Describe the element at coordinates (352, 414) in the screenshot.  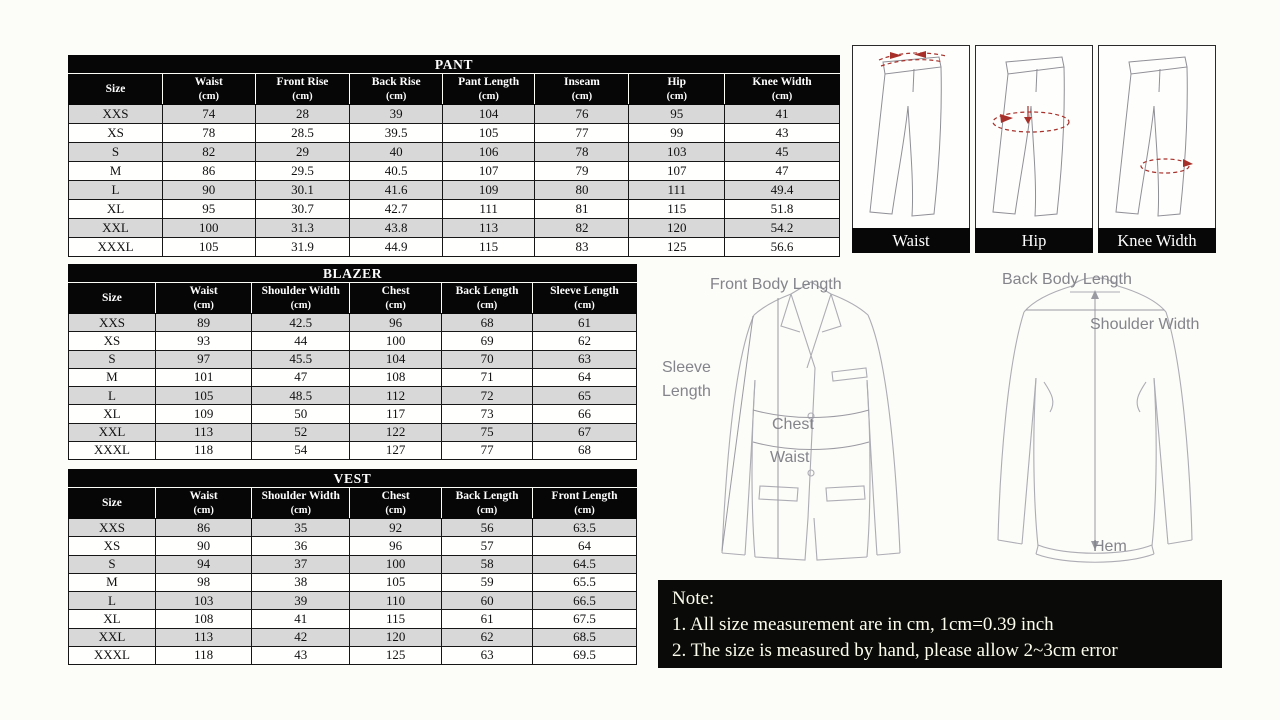
I see `table-row: XL 109 50 117 73 66` at that location.